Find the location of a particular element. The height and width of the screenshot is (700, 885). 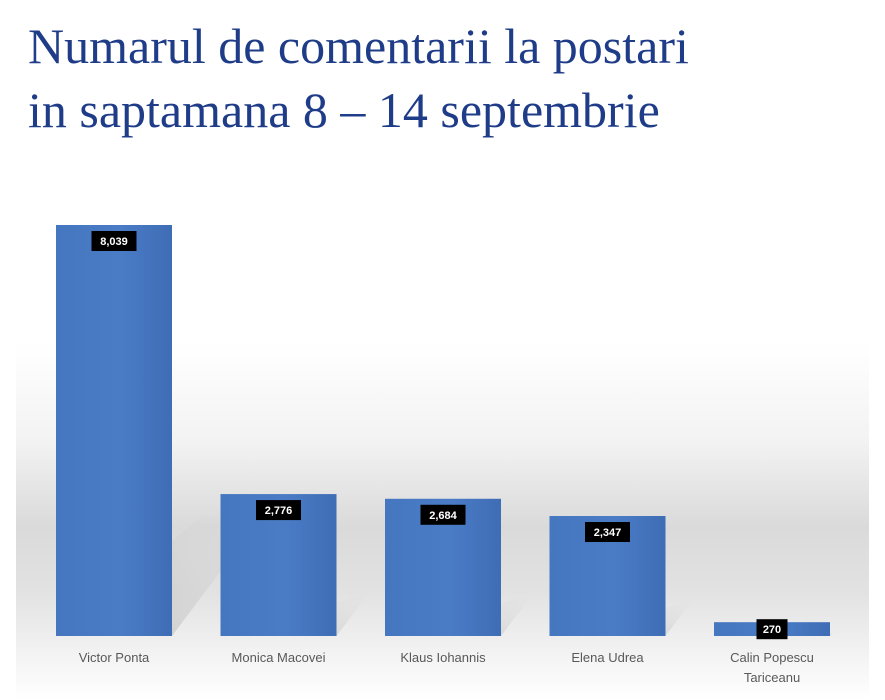

slide-title-line-2: in saptamana 8 – 14 septembrie is located at coordinates (344, 110).